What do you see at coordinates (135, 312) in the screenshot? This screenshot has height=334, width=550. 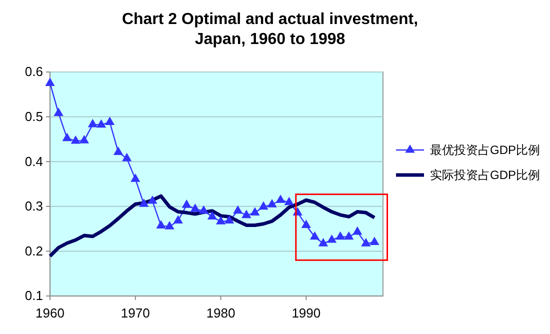 I see `x-tick-label: 1970` at bounding box center [135, 312].